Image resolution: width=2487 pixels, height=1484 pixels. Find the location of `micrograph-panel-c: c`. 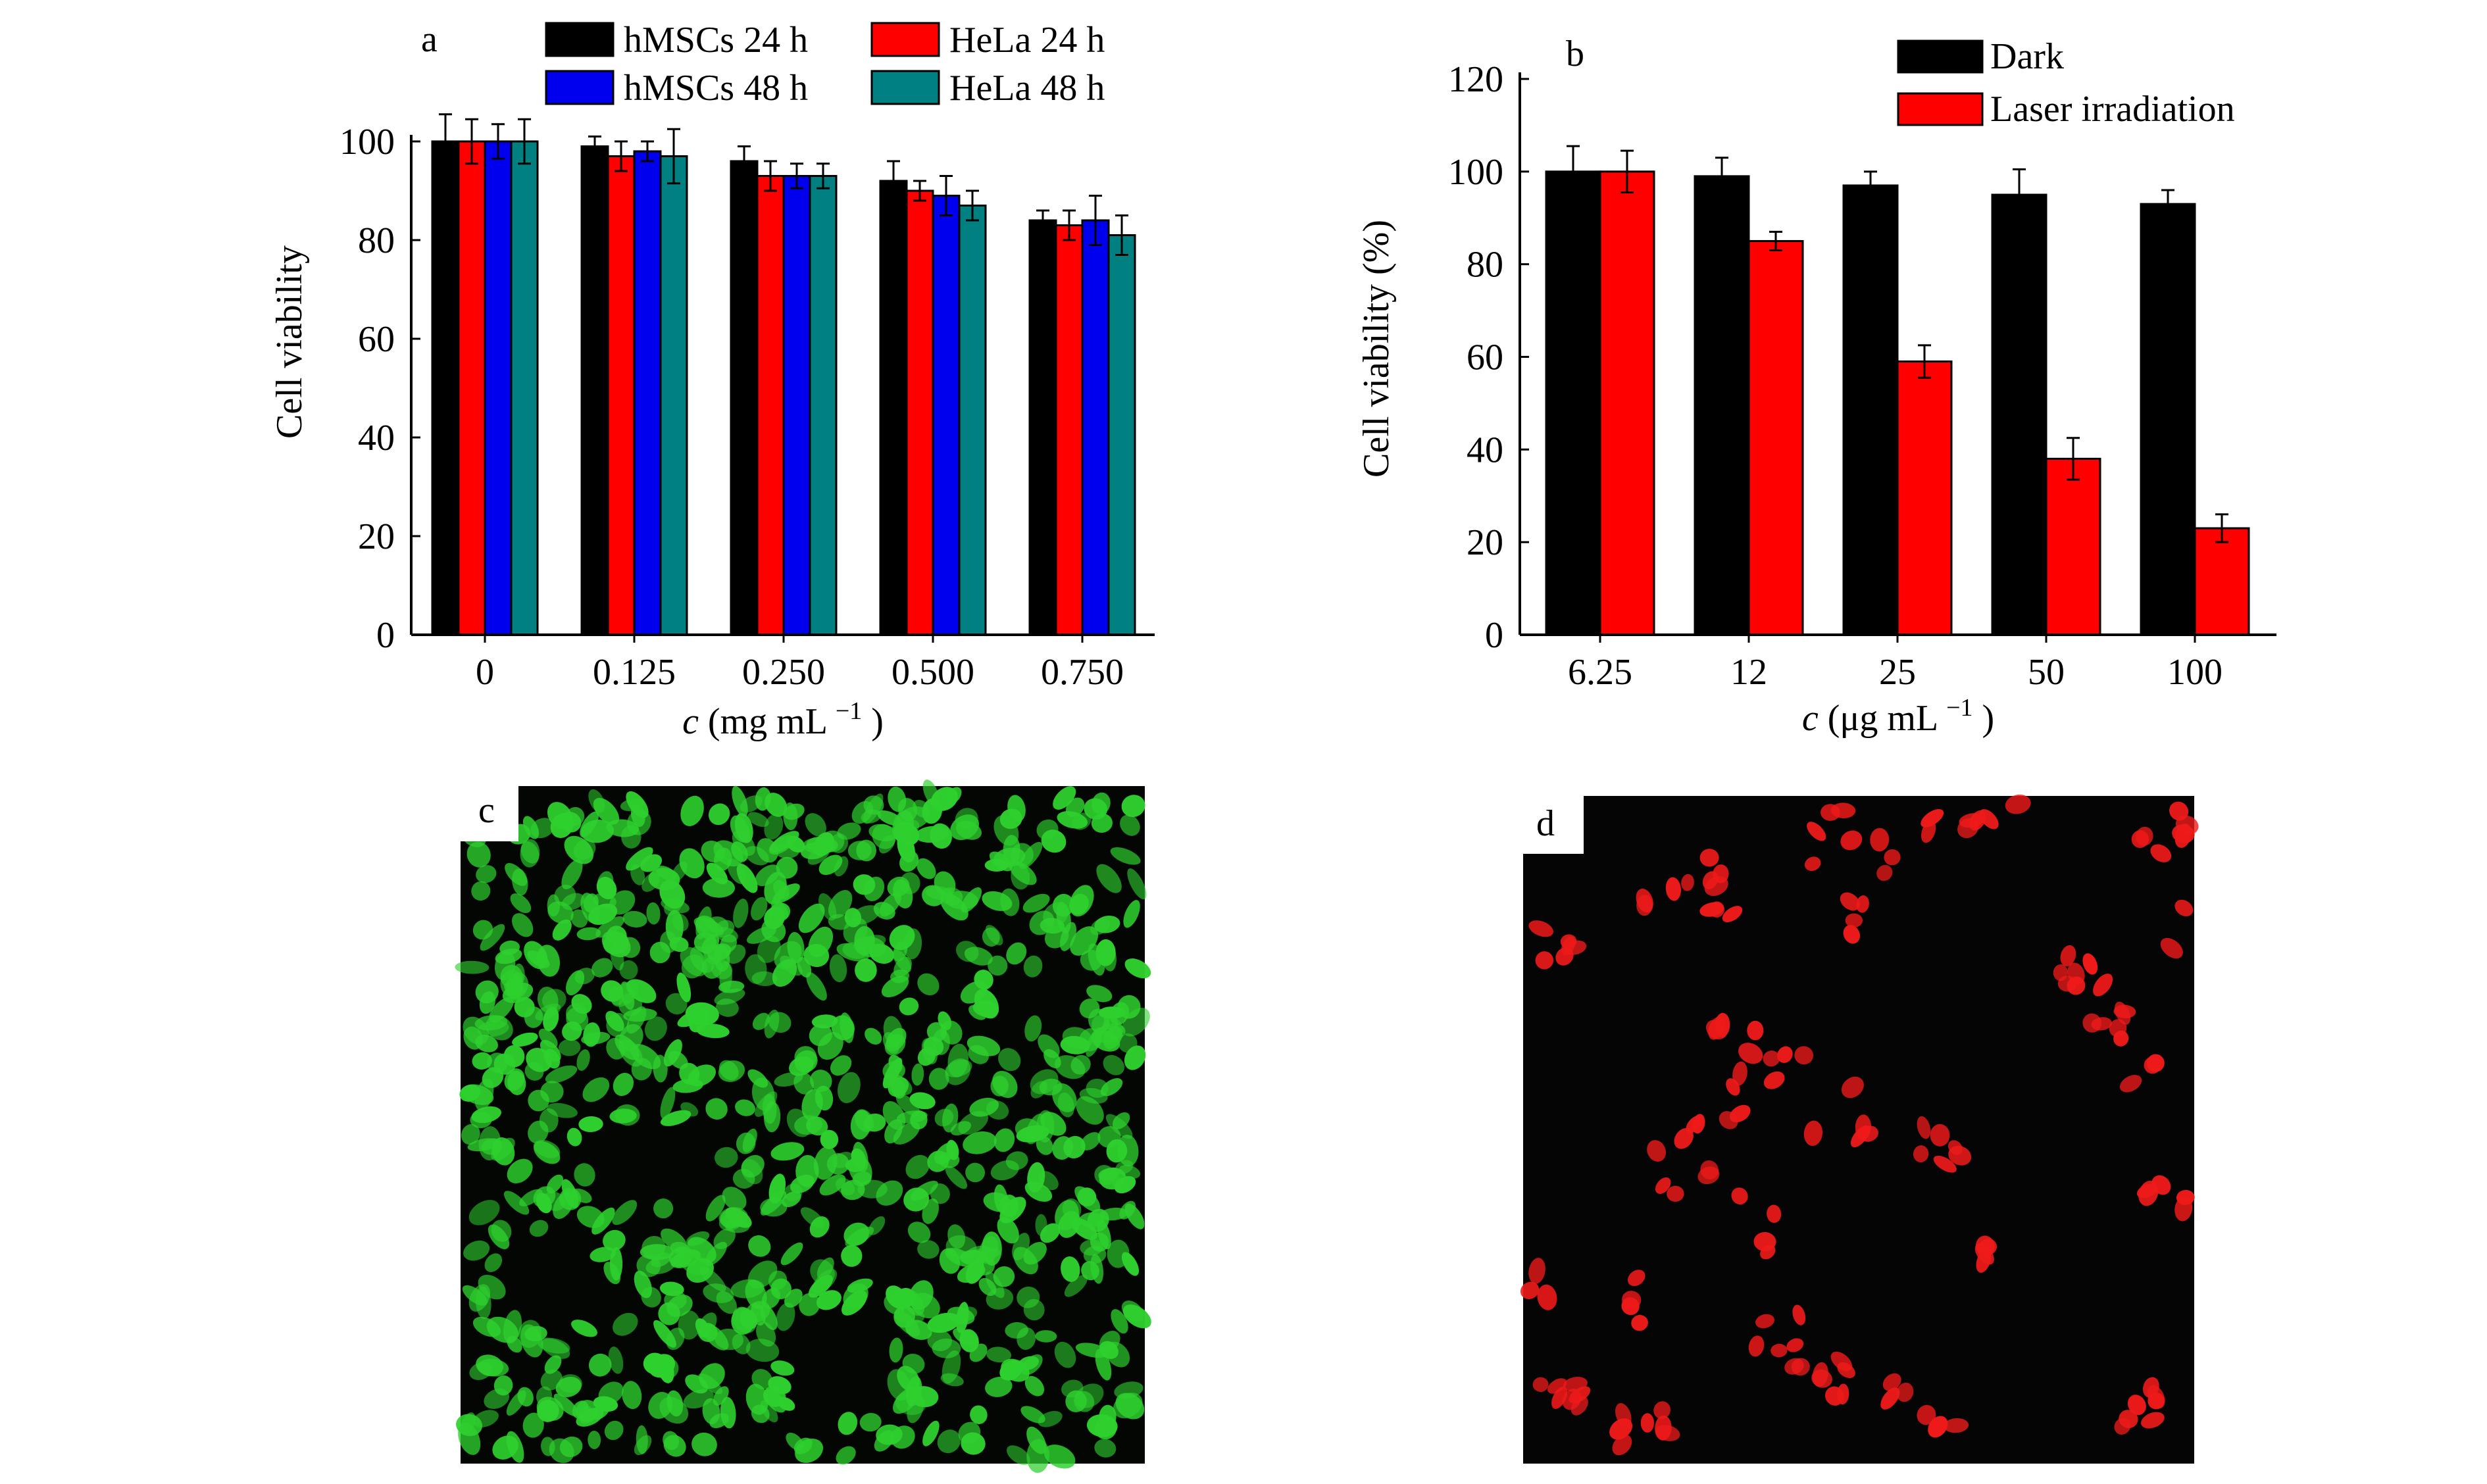

micrograph-panel-c: c is located at coordinates (803, 1126).